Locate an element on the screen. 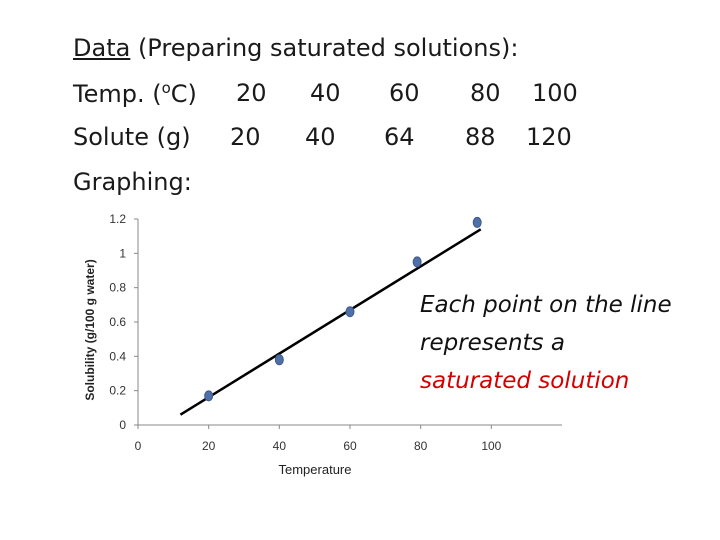 The height and width of the screenshot is (540, 720). y-tick-label: 0.2 is located at coordinates (117, 391).